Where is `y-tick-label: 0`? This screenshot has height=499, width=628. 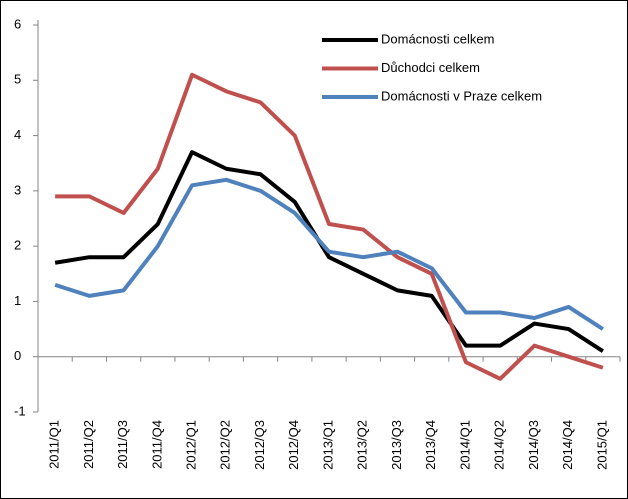
y-tick-label: 0 is located at coordinates (17, 355).